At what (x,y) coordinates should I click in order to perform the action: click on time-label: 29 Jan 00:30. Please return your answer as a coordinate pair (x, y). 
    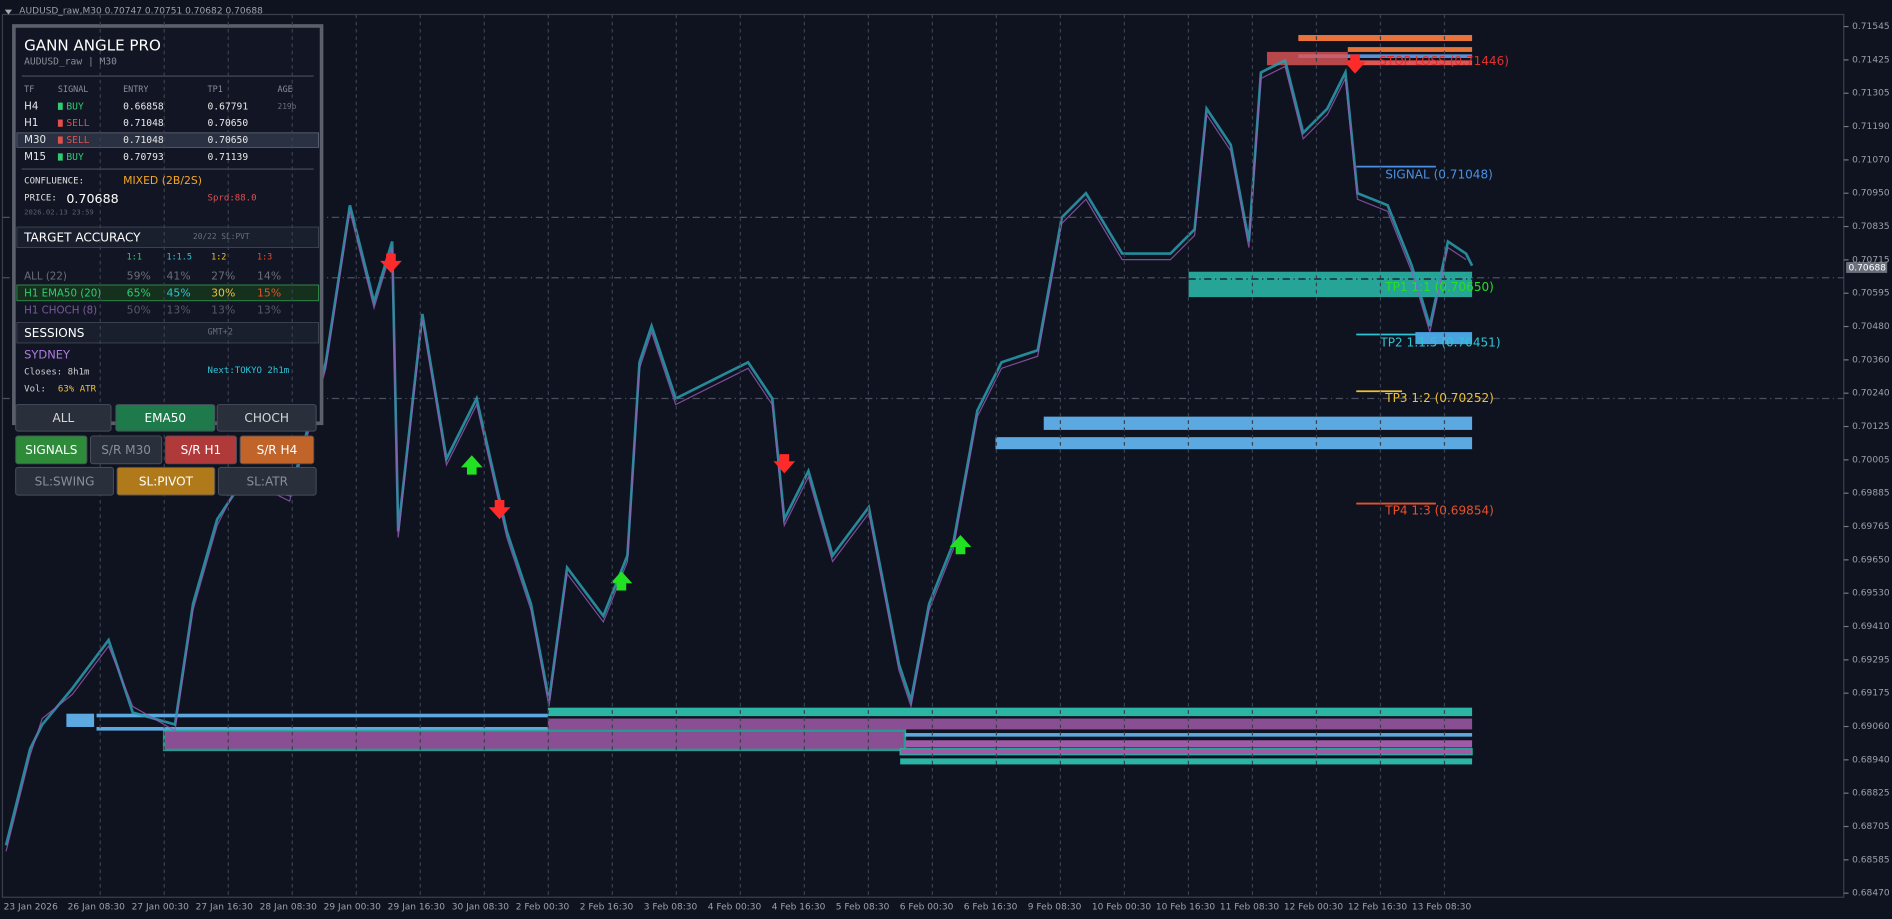
    Looking at the image, I should click on (353, 907).